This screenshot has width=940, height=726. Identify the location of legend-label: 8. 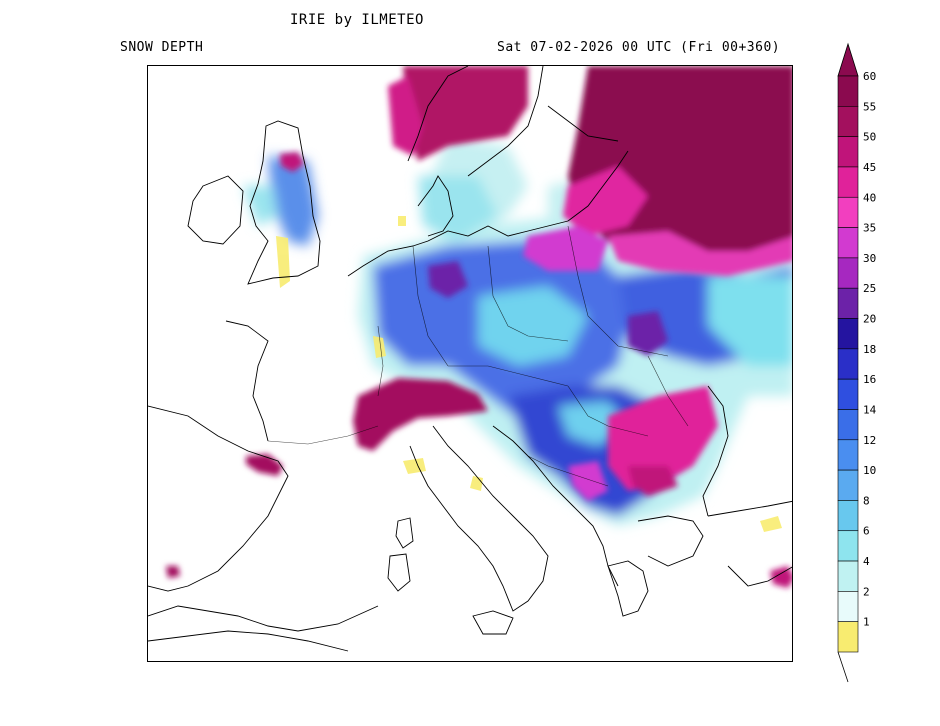
(866, 500).